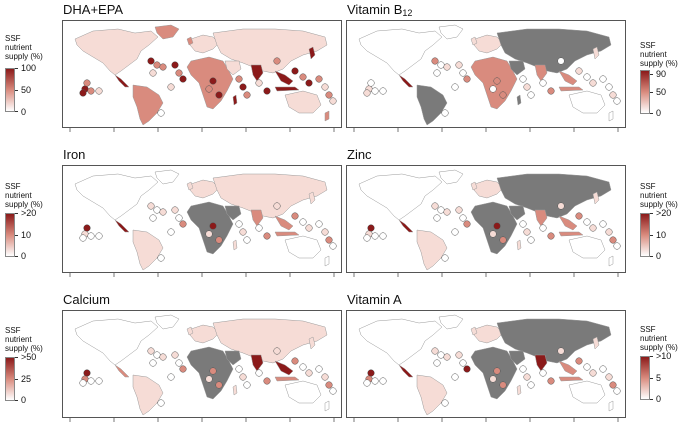 This screenshot has width=685, height=424. What do you see at coordinates (29, 213) in the screenshot?
I see `legend-max-label: >20` at bounding box center [29, 213].